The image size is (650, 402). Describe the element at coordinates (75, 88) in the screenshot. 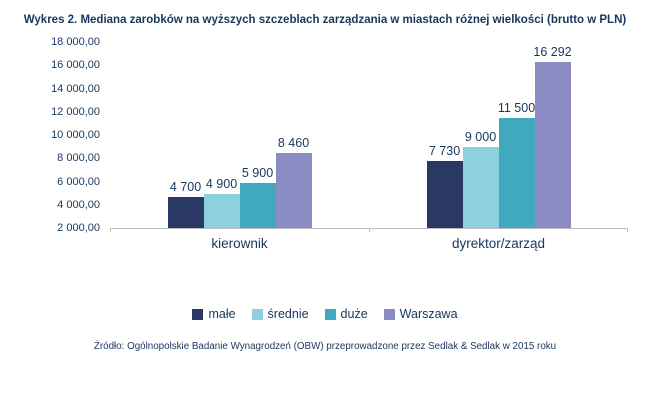

I see `y-tick-label: 14 000,00` at that location.